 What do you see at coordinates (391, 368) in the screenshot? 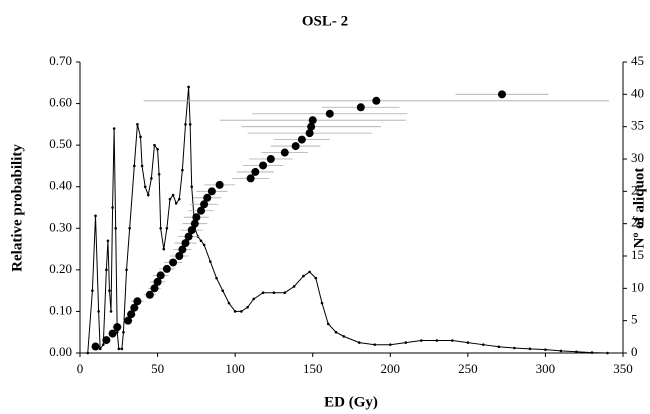
I see `x-tick-label: 200` at bounding box center [391, 368].